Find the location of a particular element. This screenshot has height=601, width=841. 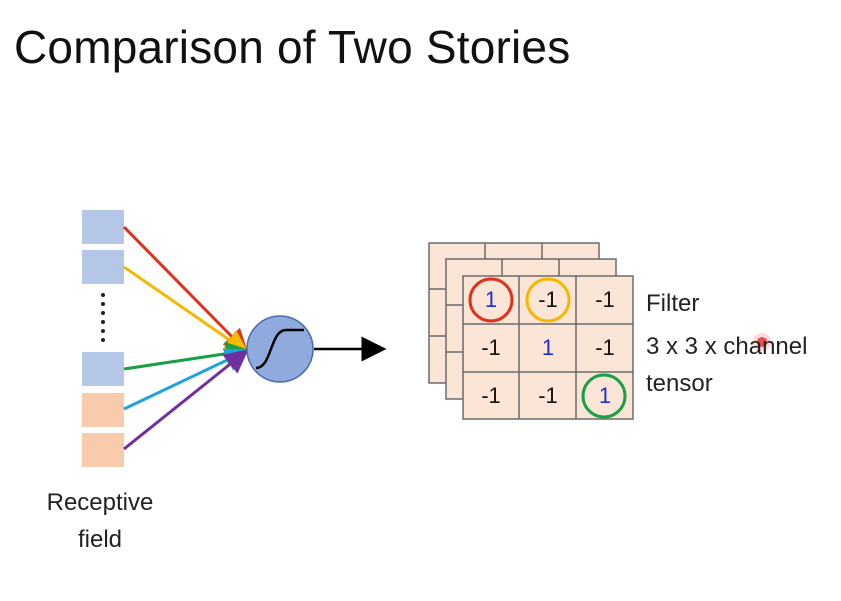

connection-red is located at coordinates (185, 289).